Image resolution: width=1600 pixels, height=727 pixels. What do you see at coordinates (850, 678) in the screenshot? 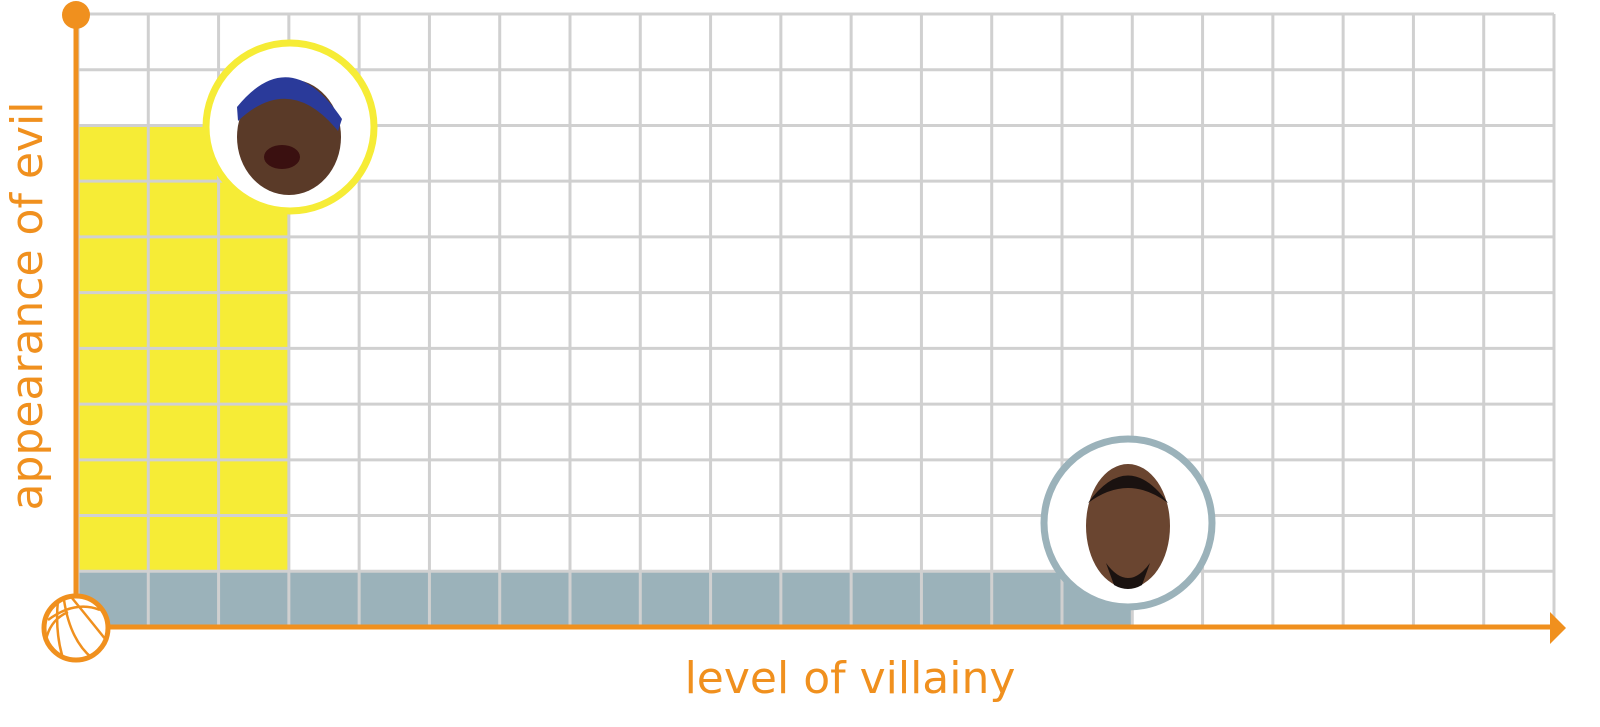
I see `x-axis-label: level of villainy` at bounding box center [850, 678].